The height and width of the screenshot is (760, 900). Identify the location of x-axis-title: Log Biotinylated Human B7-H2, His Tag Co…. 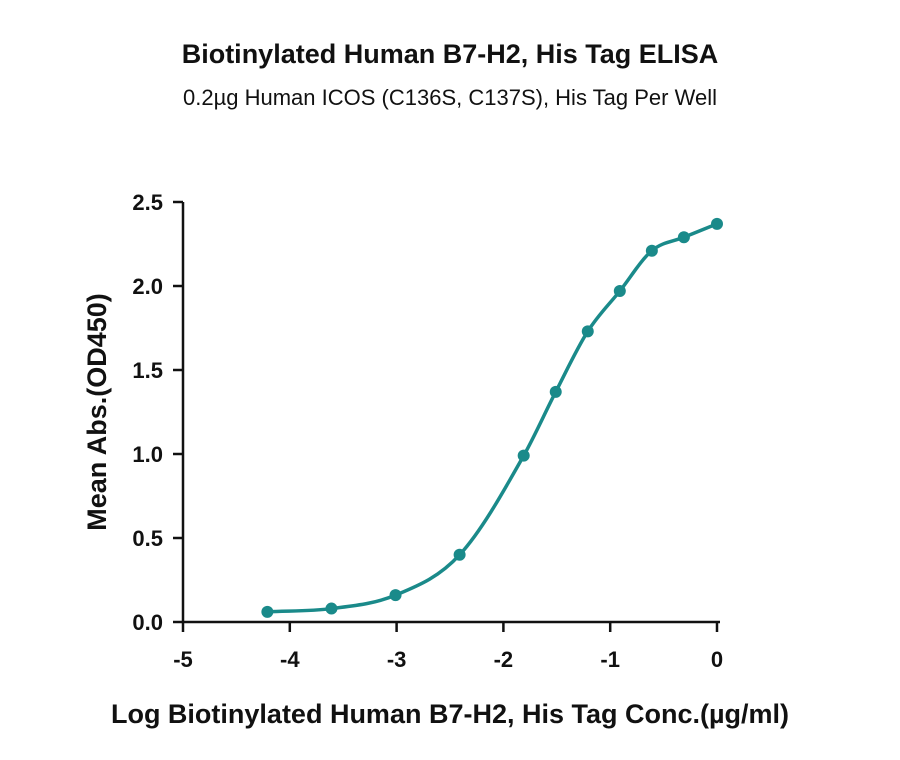
(450, 714).